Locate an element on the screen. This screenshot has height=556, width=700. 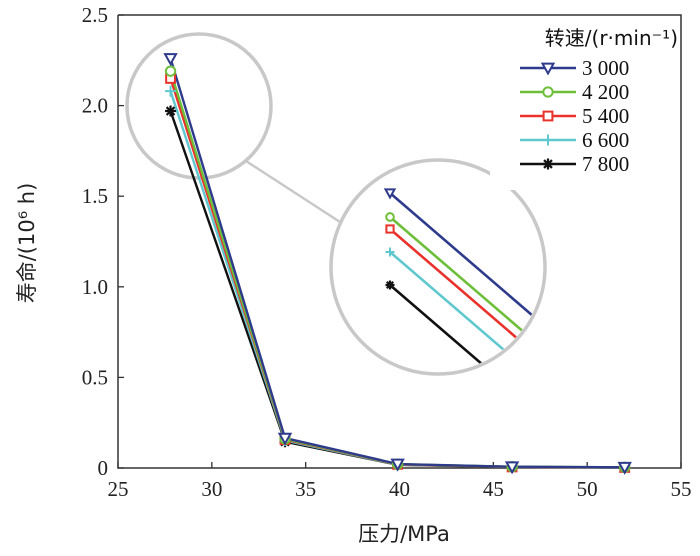
legend-label-3000: 3 000 is located at coordinates (605, 68).